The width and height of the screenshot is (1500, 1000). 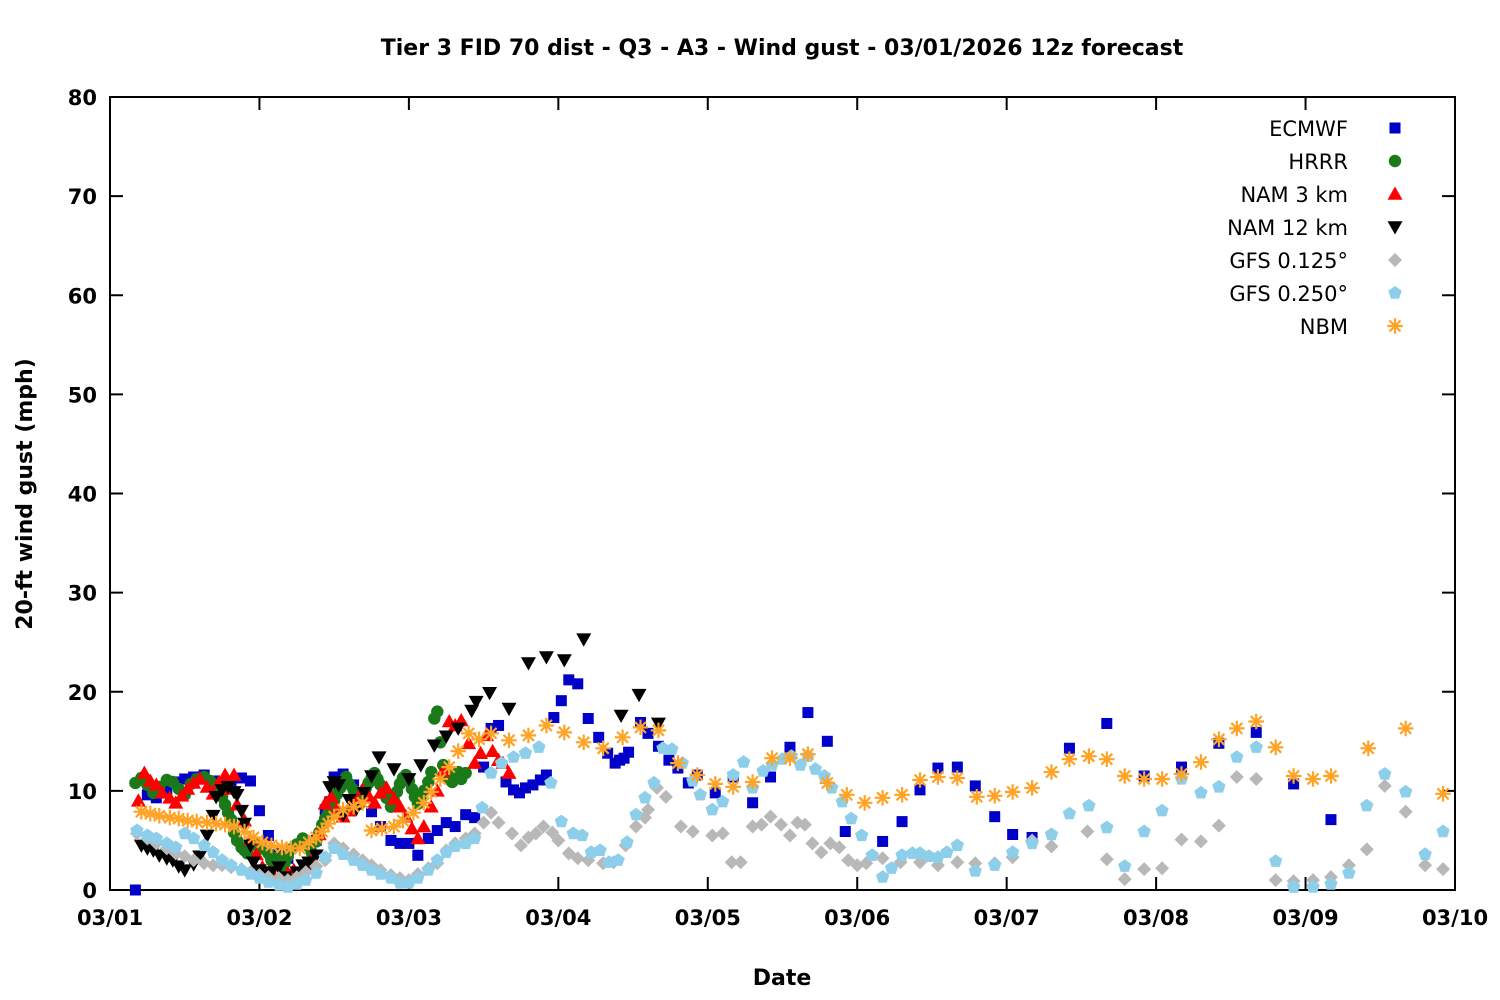 I want to click on legend-label-nam-12-km: NAM 12 km, so click(x=1287, y=228).